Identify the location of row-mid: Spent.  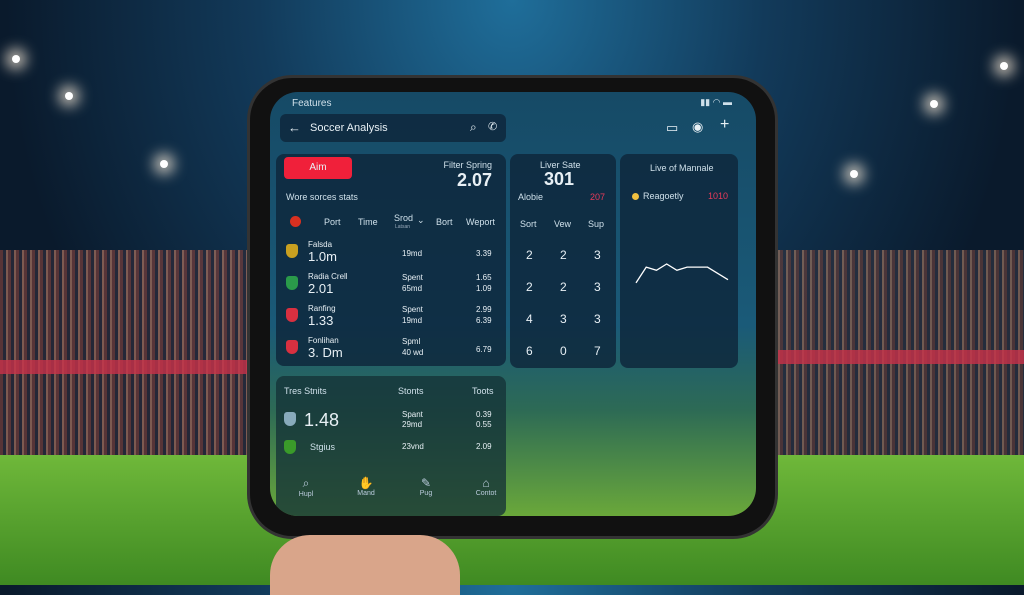
(412, 277).